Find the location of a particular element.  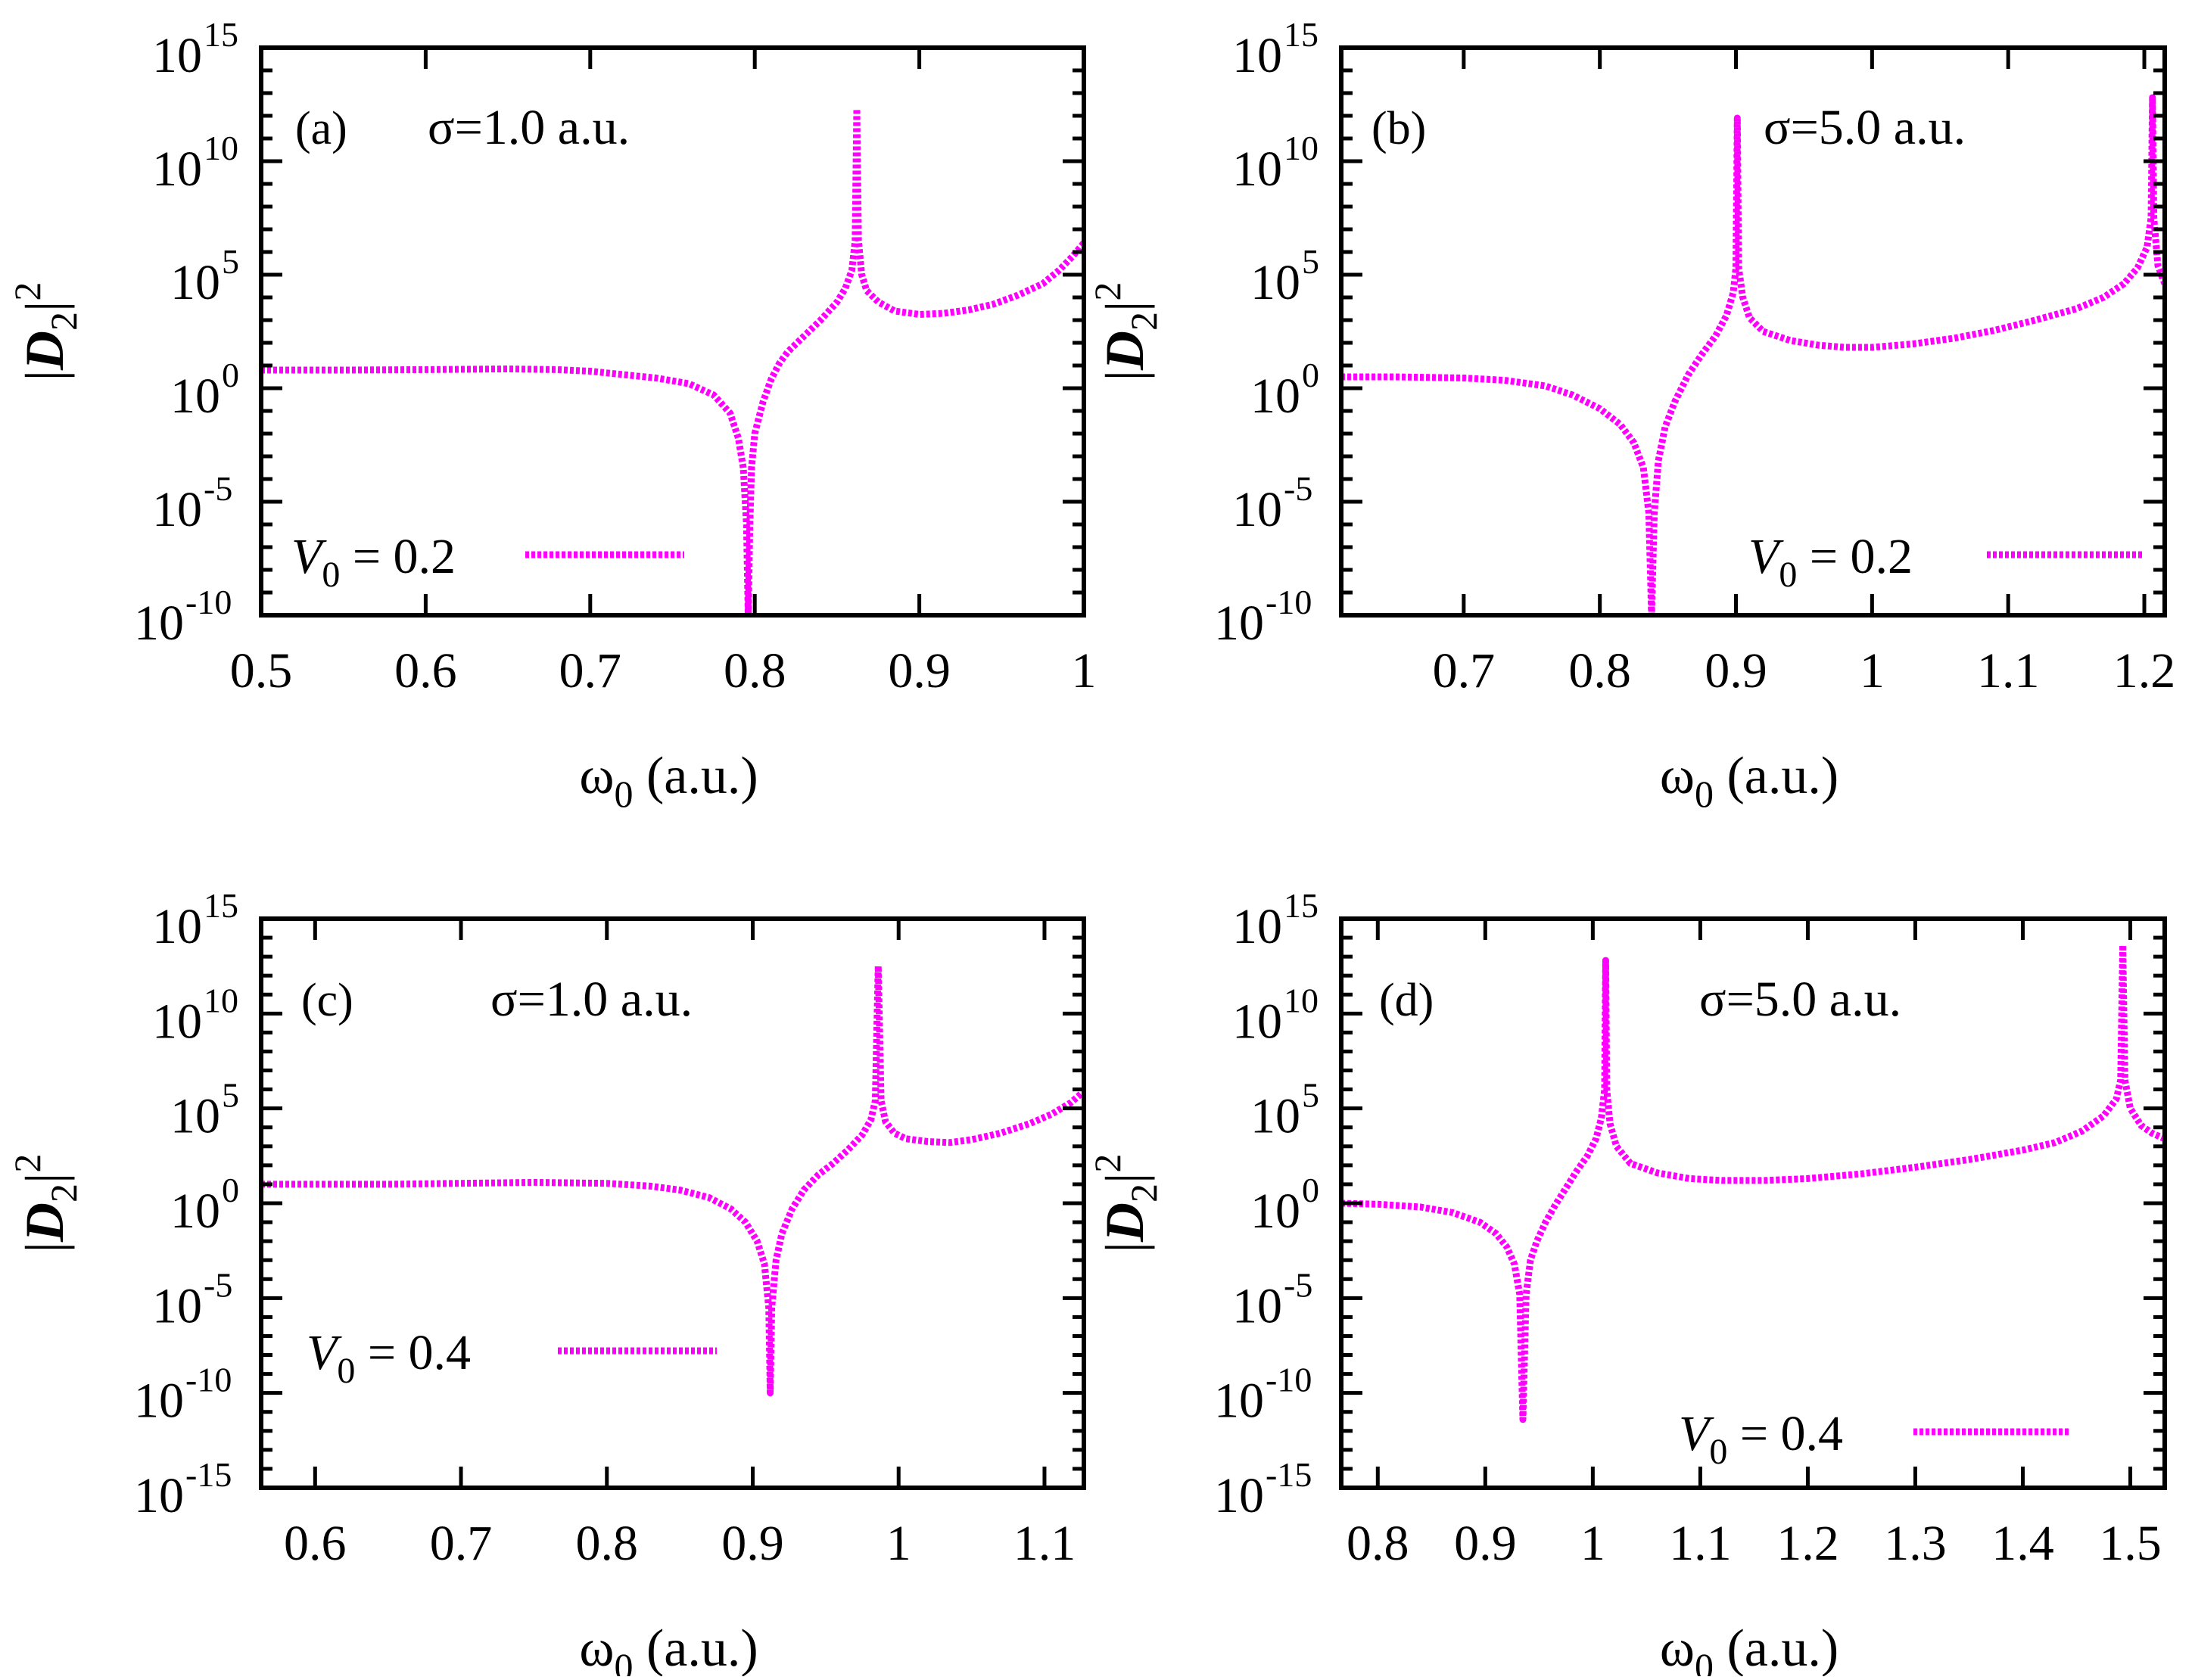

x-tick-label: 1.5 is located at coordinates (2130, 1543).